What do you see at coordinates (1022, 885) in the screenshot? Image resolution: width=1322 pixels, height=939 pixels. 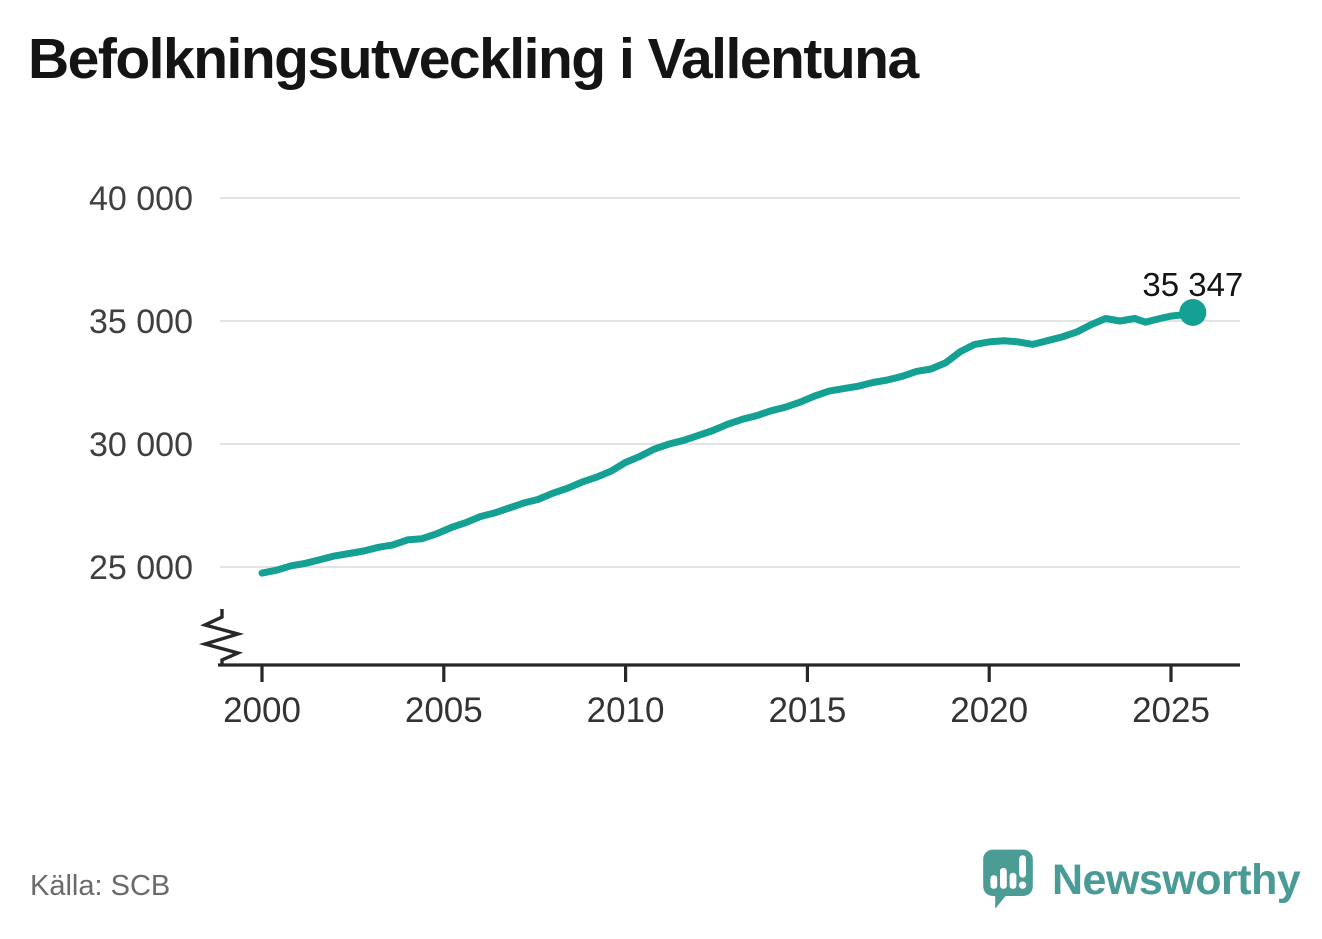 I see `exclamation-dot` at bounding box center [1022, 885].